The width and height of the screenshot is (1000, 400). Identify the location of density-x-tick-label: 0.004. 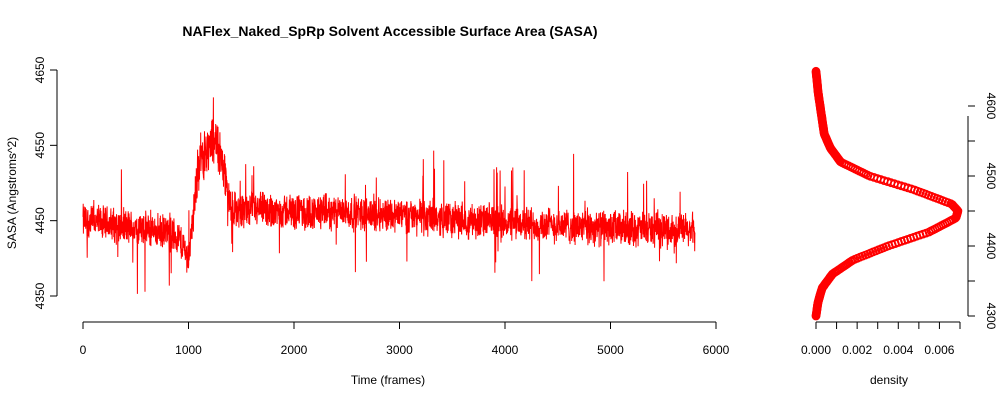
(898, 350).